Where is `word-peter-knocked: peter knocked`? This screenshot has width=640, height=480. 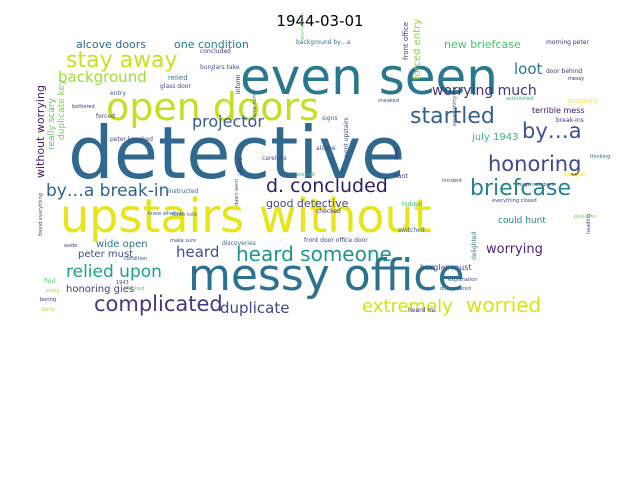
word-peter-knocked: peter knocked is located at coordinates (131, 139).